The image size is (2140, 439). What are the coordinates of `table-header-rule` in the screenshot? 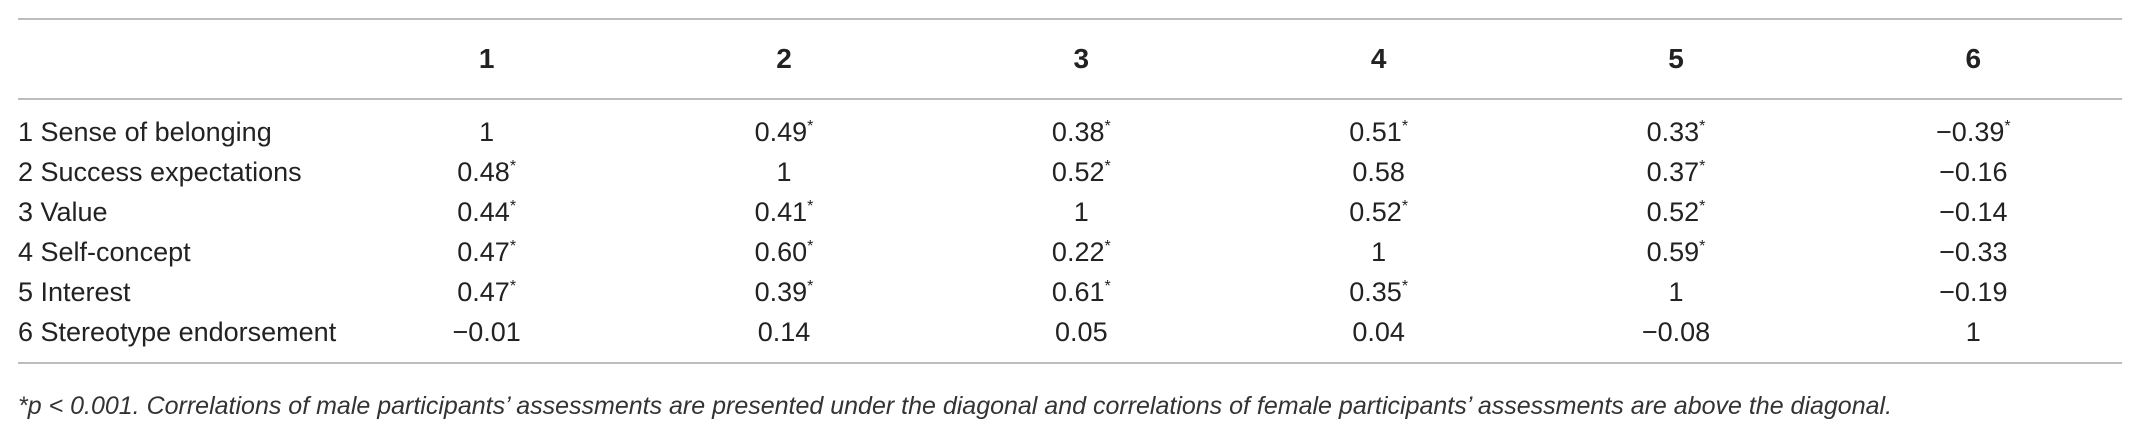 It's located at (1070, 99).